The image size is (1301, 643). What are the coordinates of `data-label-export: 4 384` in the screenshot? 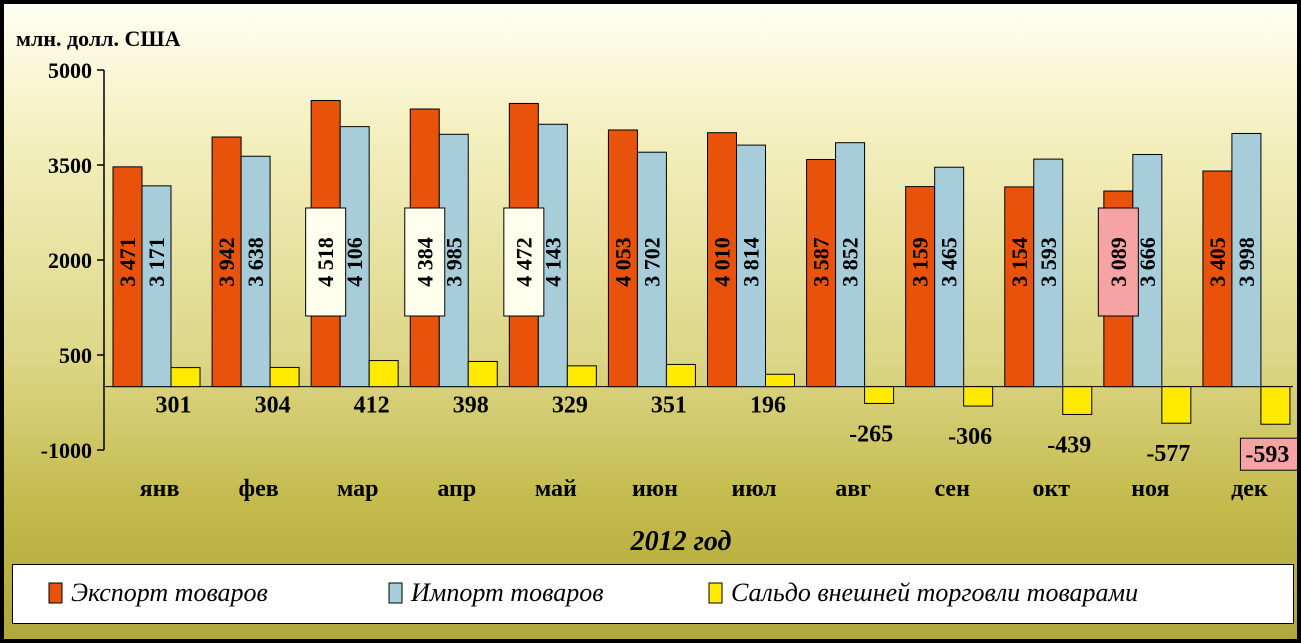 It's located at (424, 262).